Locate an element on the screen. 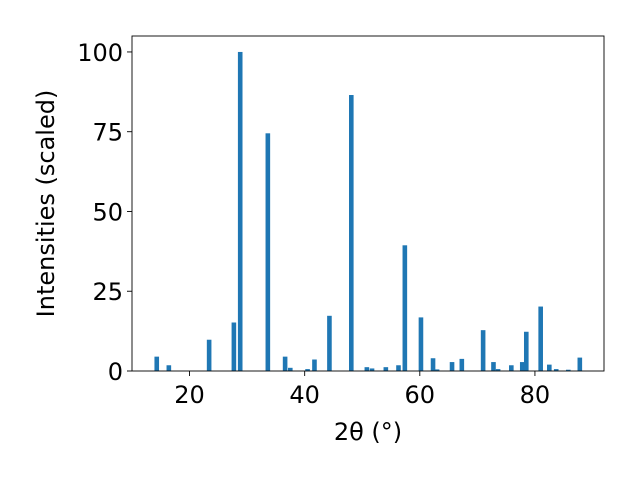  x-tick-label: 20 is located at coordinates (189, 395).